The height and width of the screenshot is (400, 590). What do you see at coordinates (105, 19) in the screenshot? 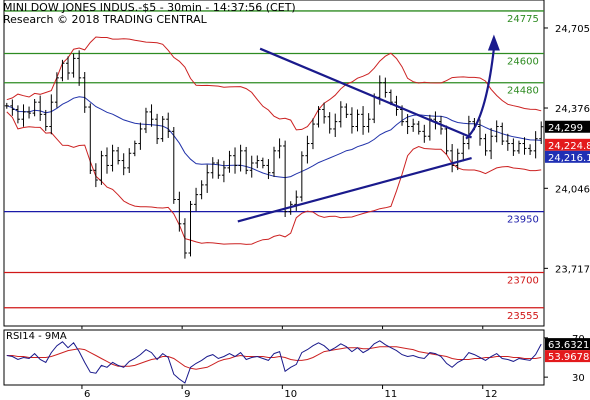
I see `chart-copyright: Research © 2018 TRADING CENTRAL` at bounding box center [105, 19].